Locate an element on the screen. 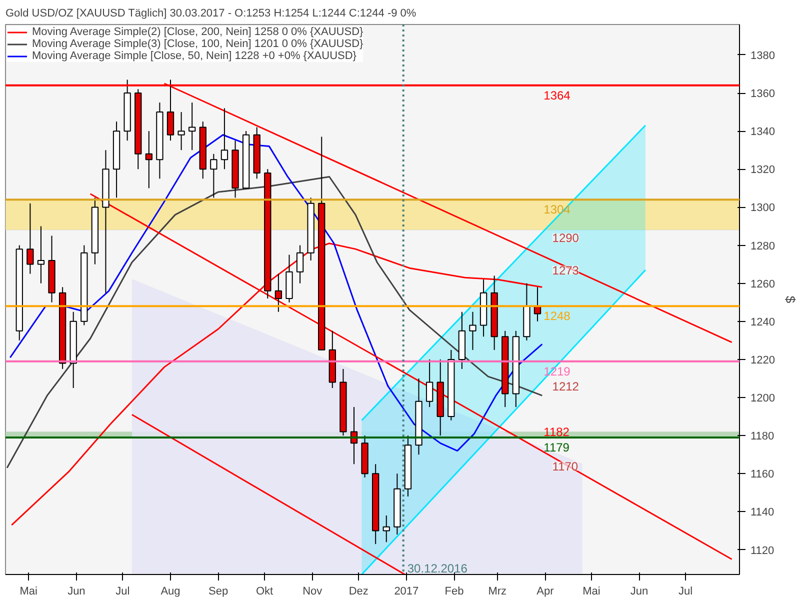 This screenshot has height=600, width=800. annotation: 1170 is located at coordinates (565, 467).